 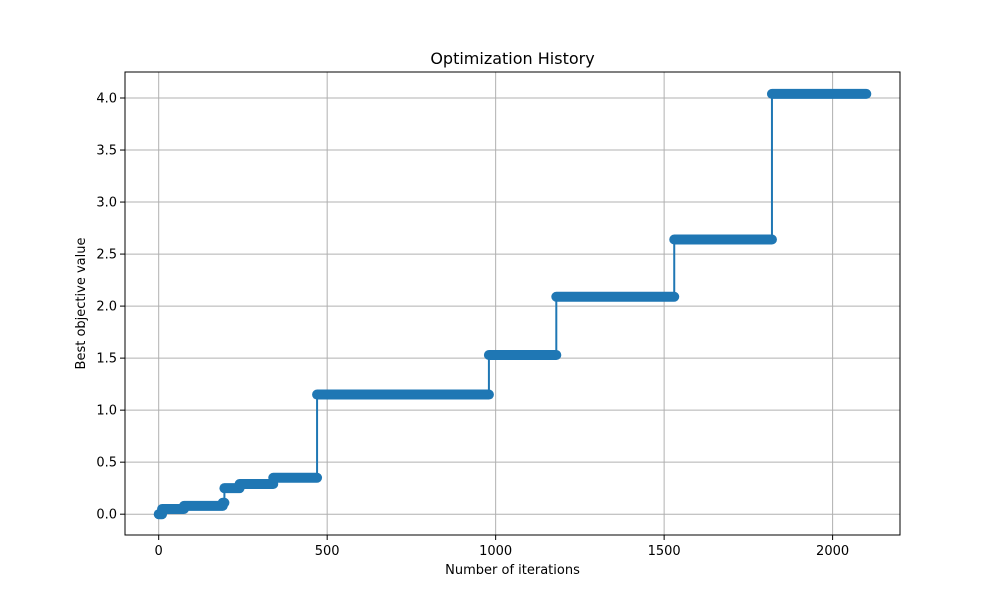 What do you see at coordinates (327, 551) in the screenshot?
I see `x-tick-label: 500` at bounding box center [327, 551].